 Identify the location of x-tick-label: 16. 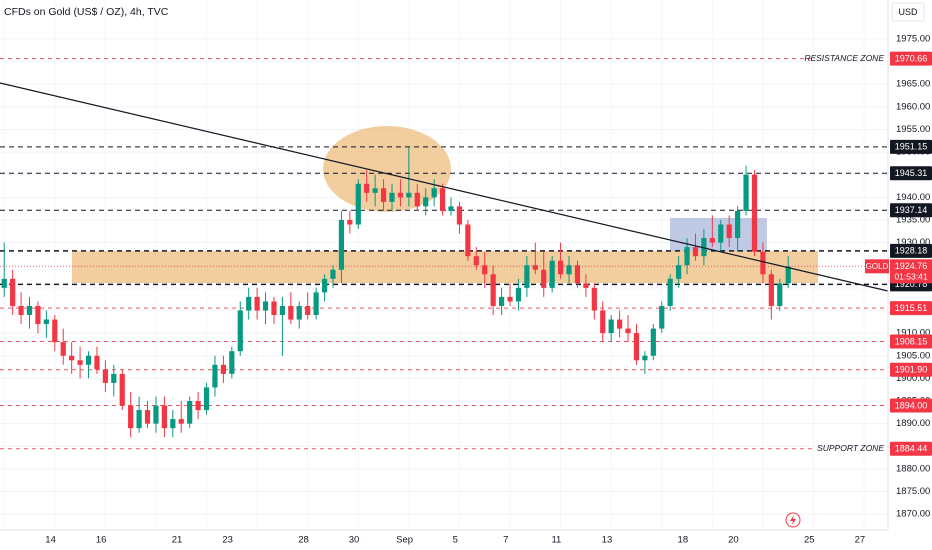
(101, 540).